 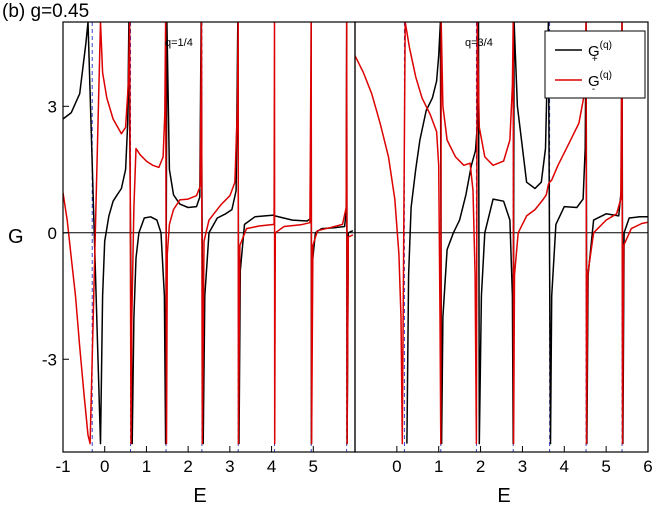 I want to click on x-tick-label-left-3: 2, so click(x=187, y=466).